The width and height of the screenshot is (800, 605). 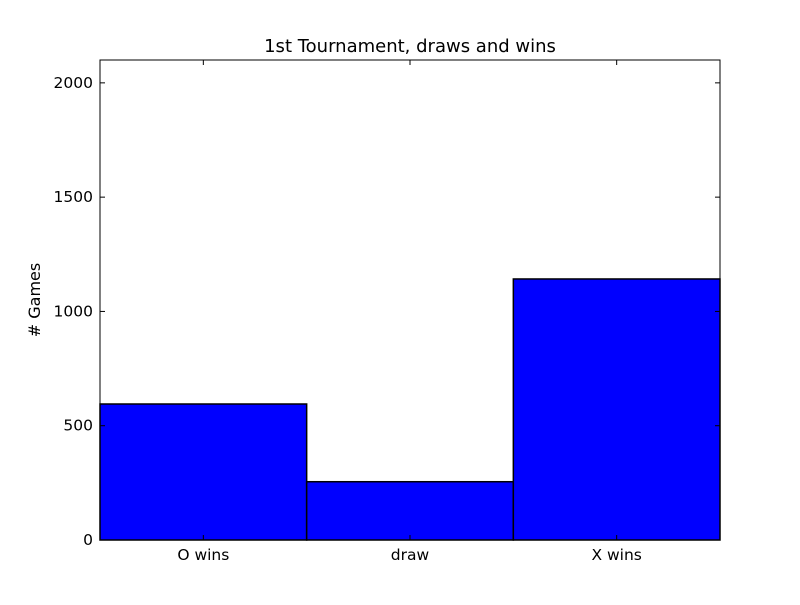 I want to click on y-tick-label: 1500, so click(x=73, y=197).